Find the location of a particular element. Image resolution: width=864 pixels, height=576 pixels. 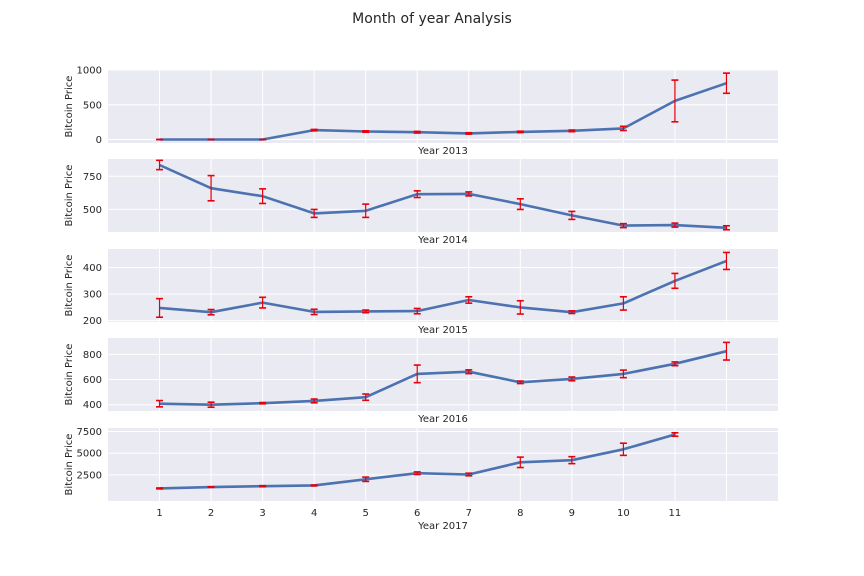

x-tick-label: 4 is located at coordinates (314, 513).